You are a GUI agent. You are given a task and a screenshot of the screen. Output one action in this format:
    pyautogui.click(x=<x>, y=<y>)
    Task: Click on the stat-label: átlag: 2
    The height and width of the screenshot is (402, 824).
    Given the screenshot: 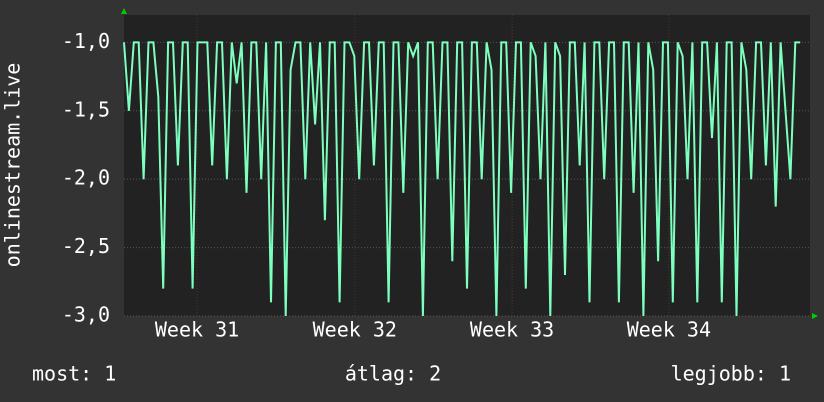 What is the action you would take?
    pyautogui.click(x=393, y=374)
    